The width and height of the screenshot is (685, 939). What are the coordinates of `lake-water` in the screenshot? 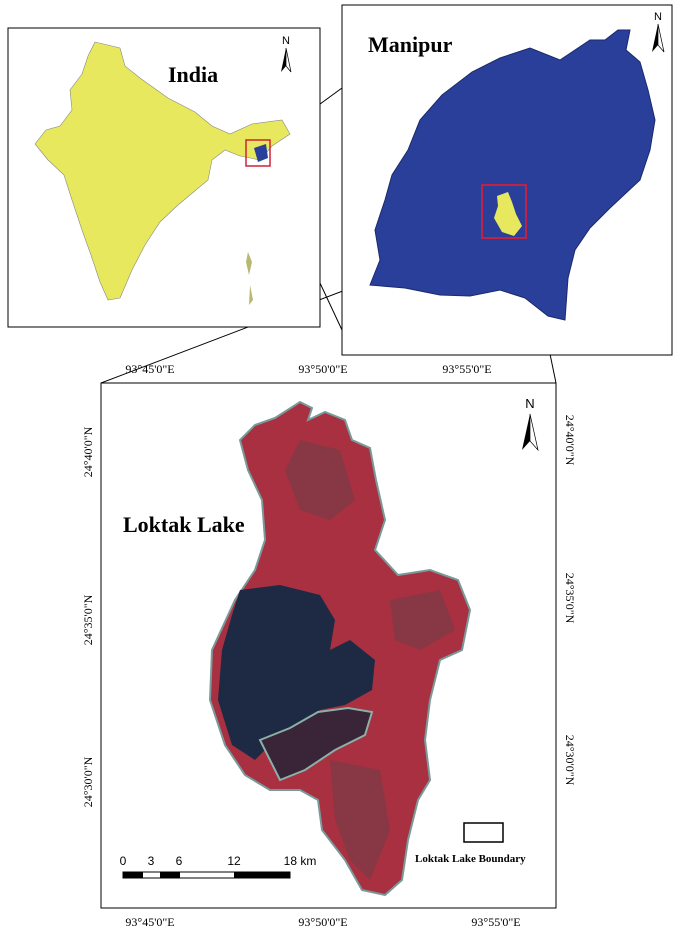 It's located at (296, 672).